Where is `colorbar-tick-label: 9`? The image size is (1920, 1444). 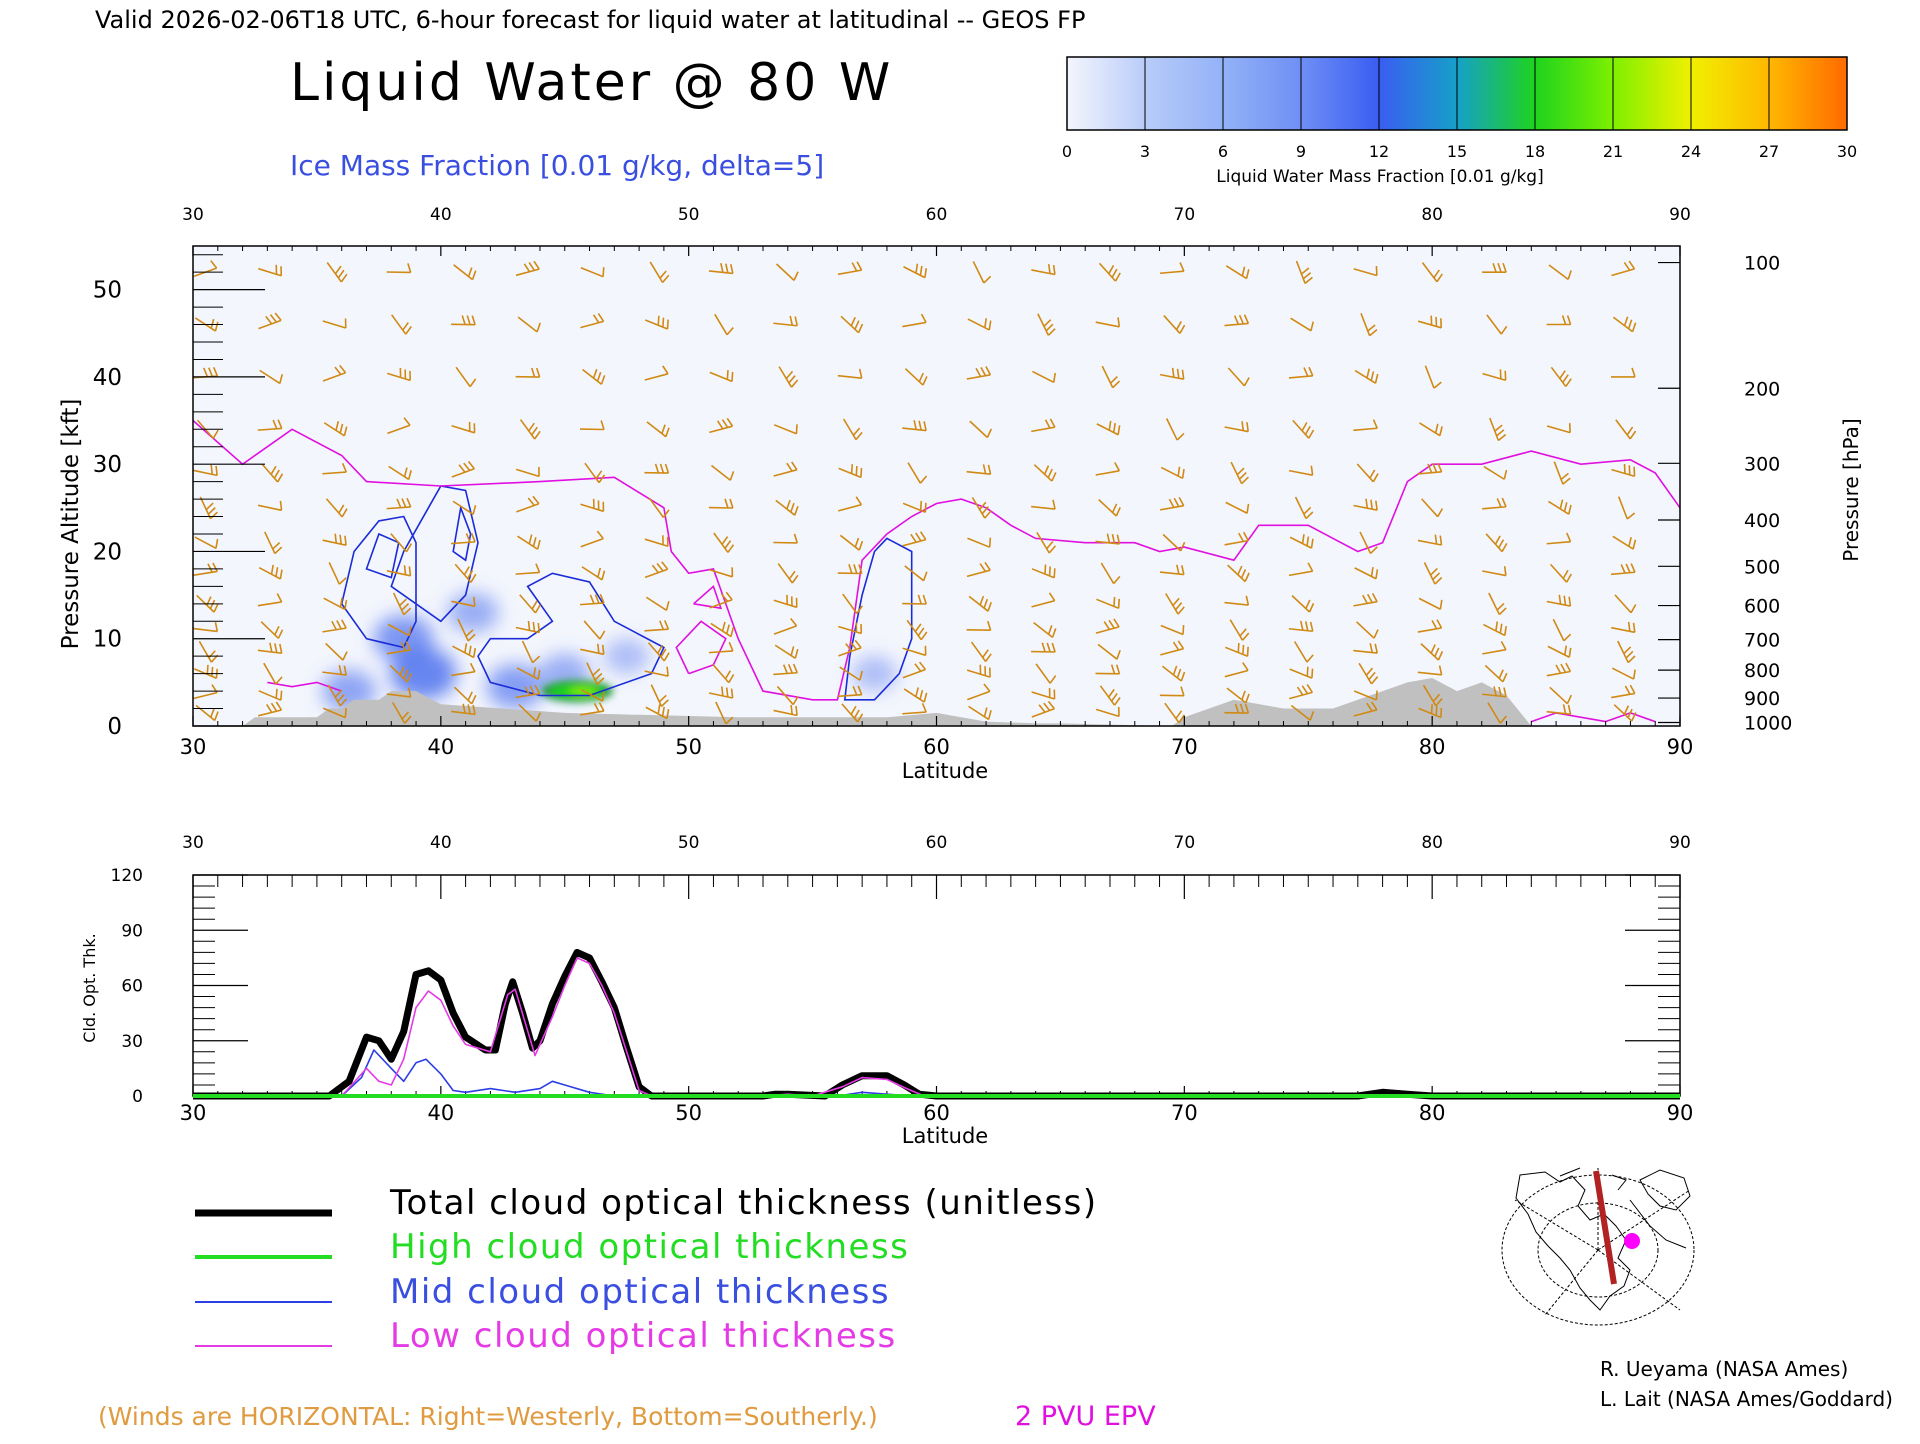 colorbar-tick-label: 9 is located at coordinates (1301, 151).